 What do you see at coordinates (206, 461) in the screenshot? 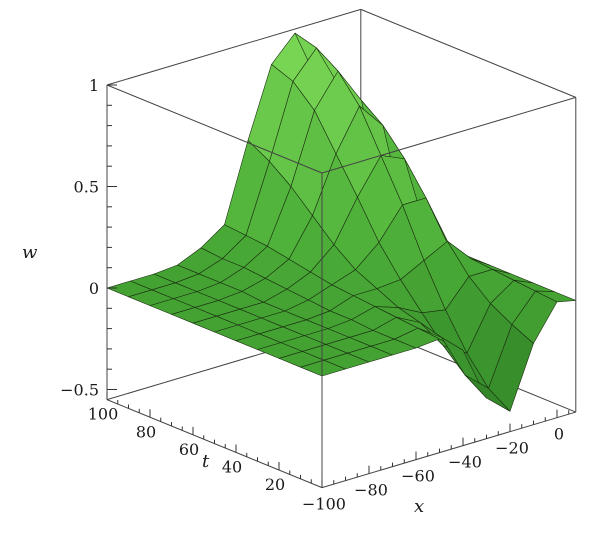
I see `t-axis-label: t` at bounding box center [206, 461].